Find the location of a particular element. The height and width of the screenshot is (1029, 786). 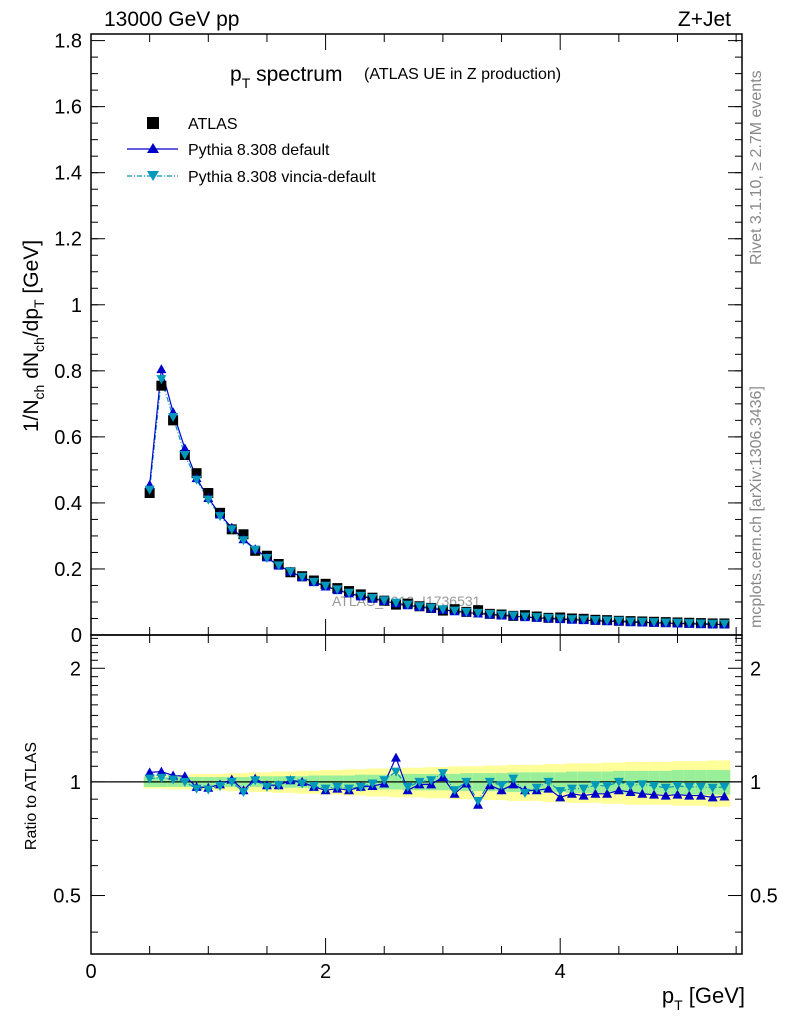

ratio-axis-label: Ratio to ATLAS is located at coordinates (31, 796).